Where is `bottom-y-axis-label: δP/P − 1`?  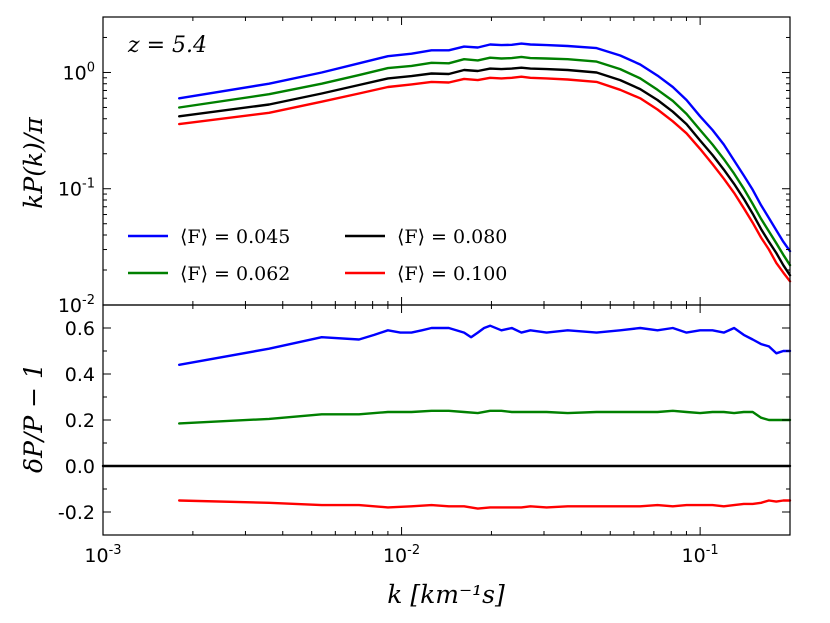
bottom-y-axis-label: δP/P − 1 is located at coordinates (33, 418).